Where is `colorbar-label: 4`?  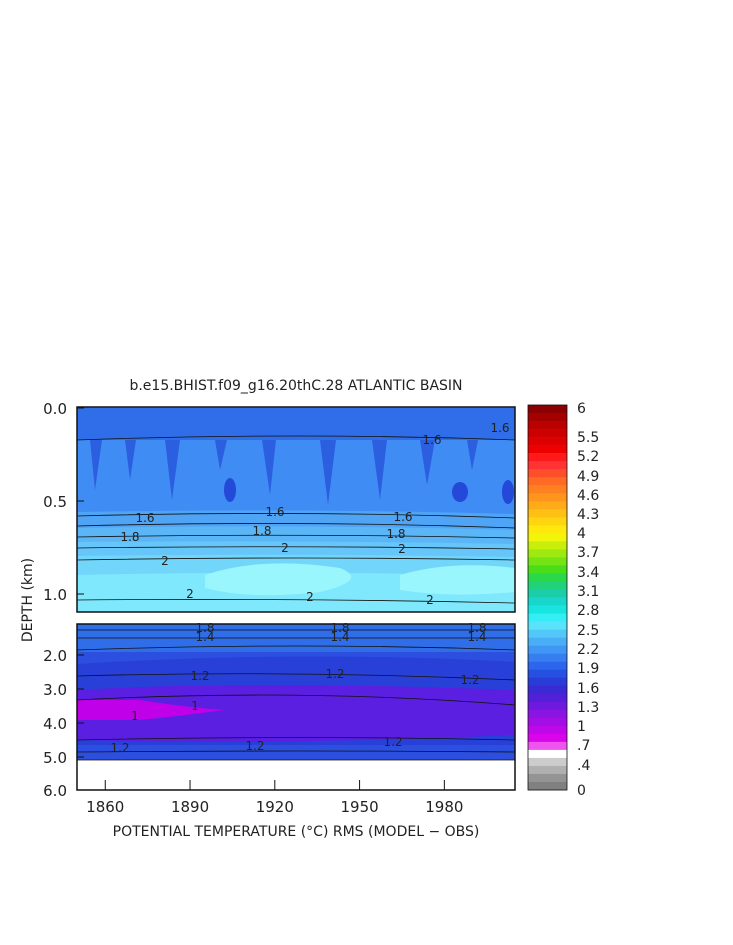
colorbar-label: 4 is located at coordinates (581, 534).